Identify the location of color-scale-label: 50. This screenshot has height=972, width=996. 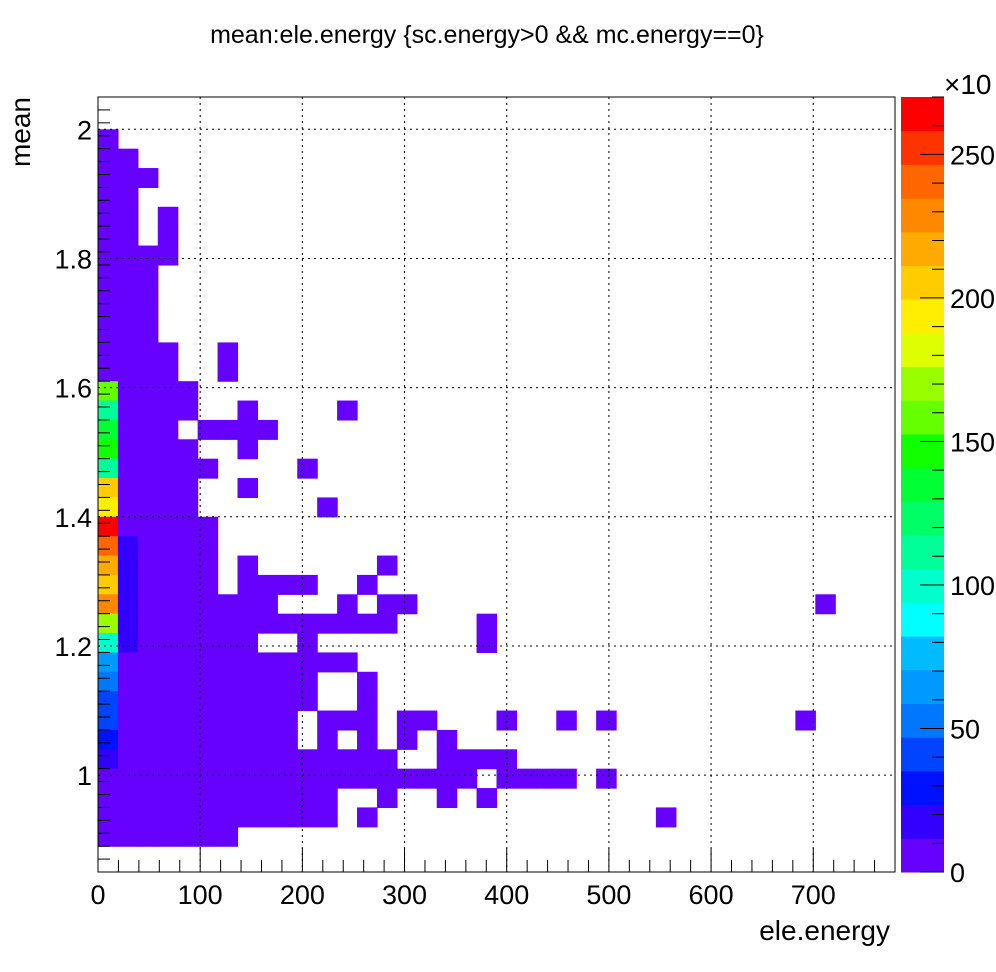
(965, 729).